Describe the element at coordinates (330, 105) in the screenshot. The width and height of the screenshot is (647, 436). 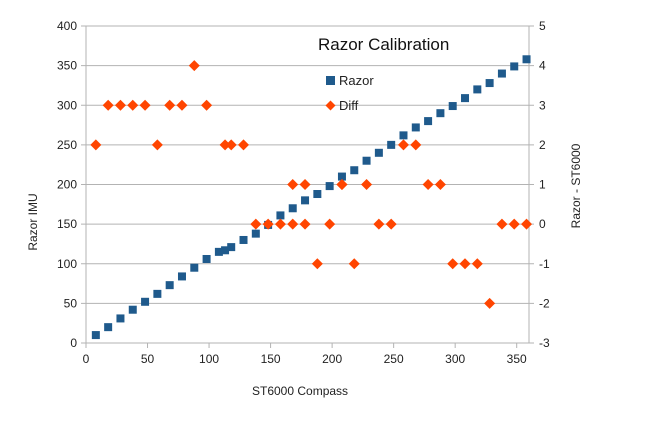
I see `legend-diff-marker` at that location.